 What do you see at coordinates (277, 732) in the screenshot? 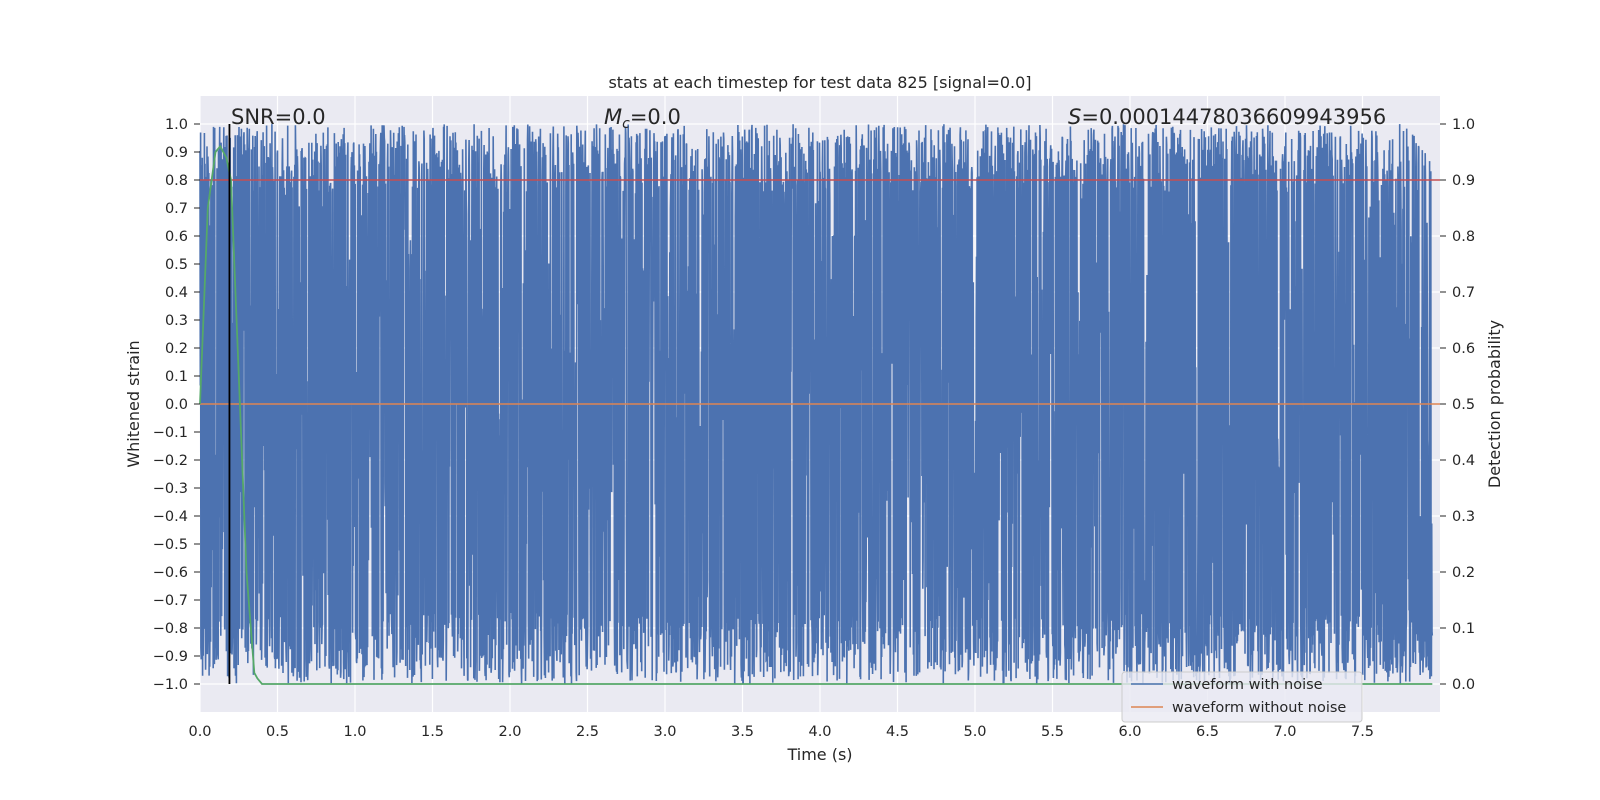
I see `x-tick-label: 0.5` at bounding box center [277, 732].